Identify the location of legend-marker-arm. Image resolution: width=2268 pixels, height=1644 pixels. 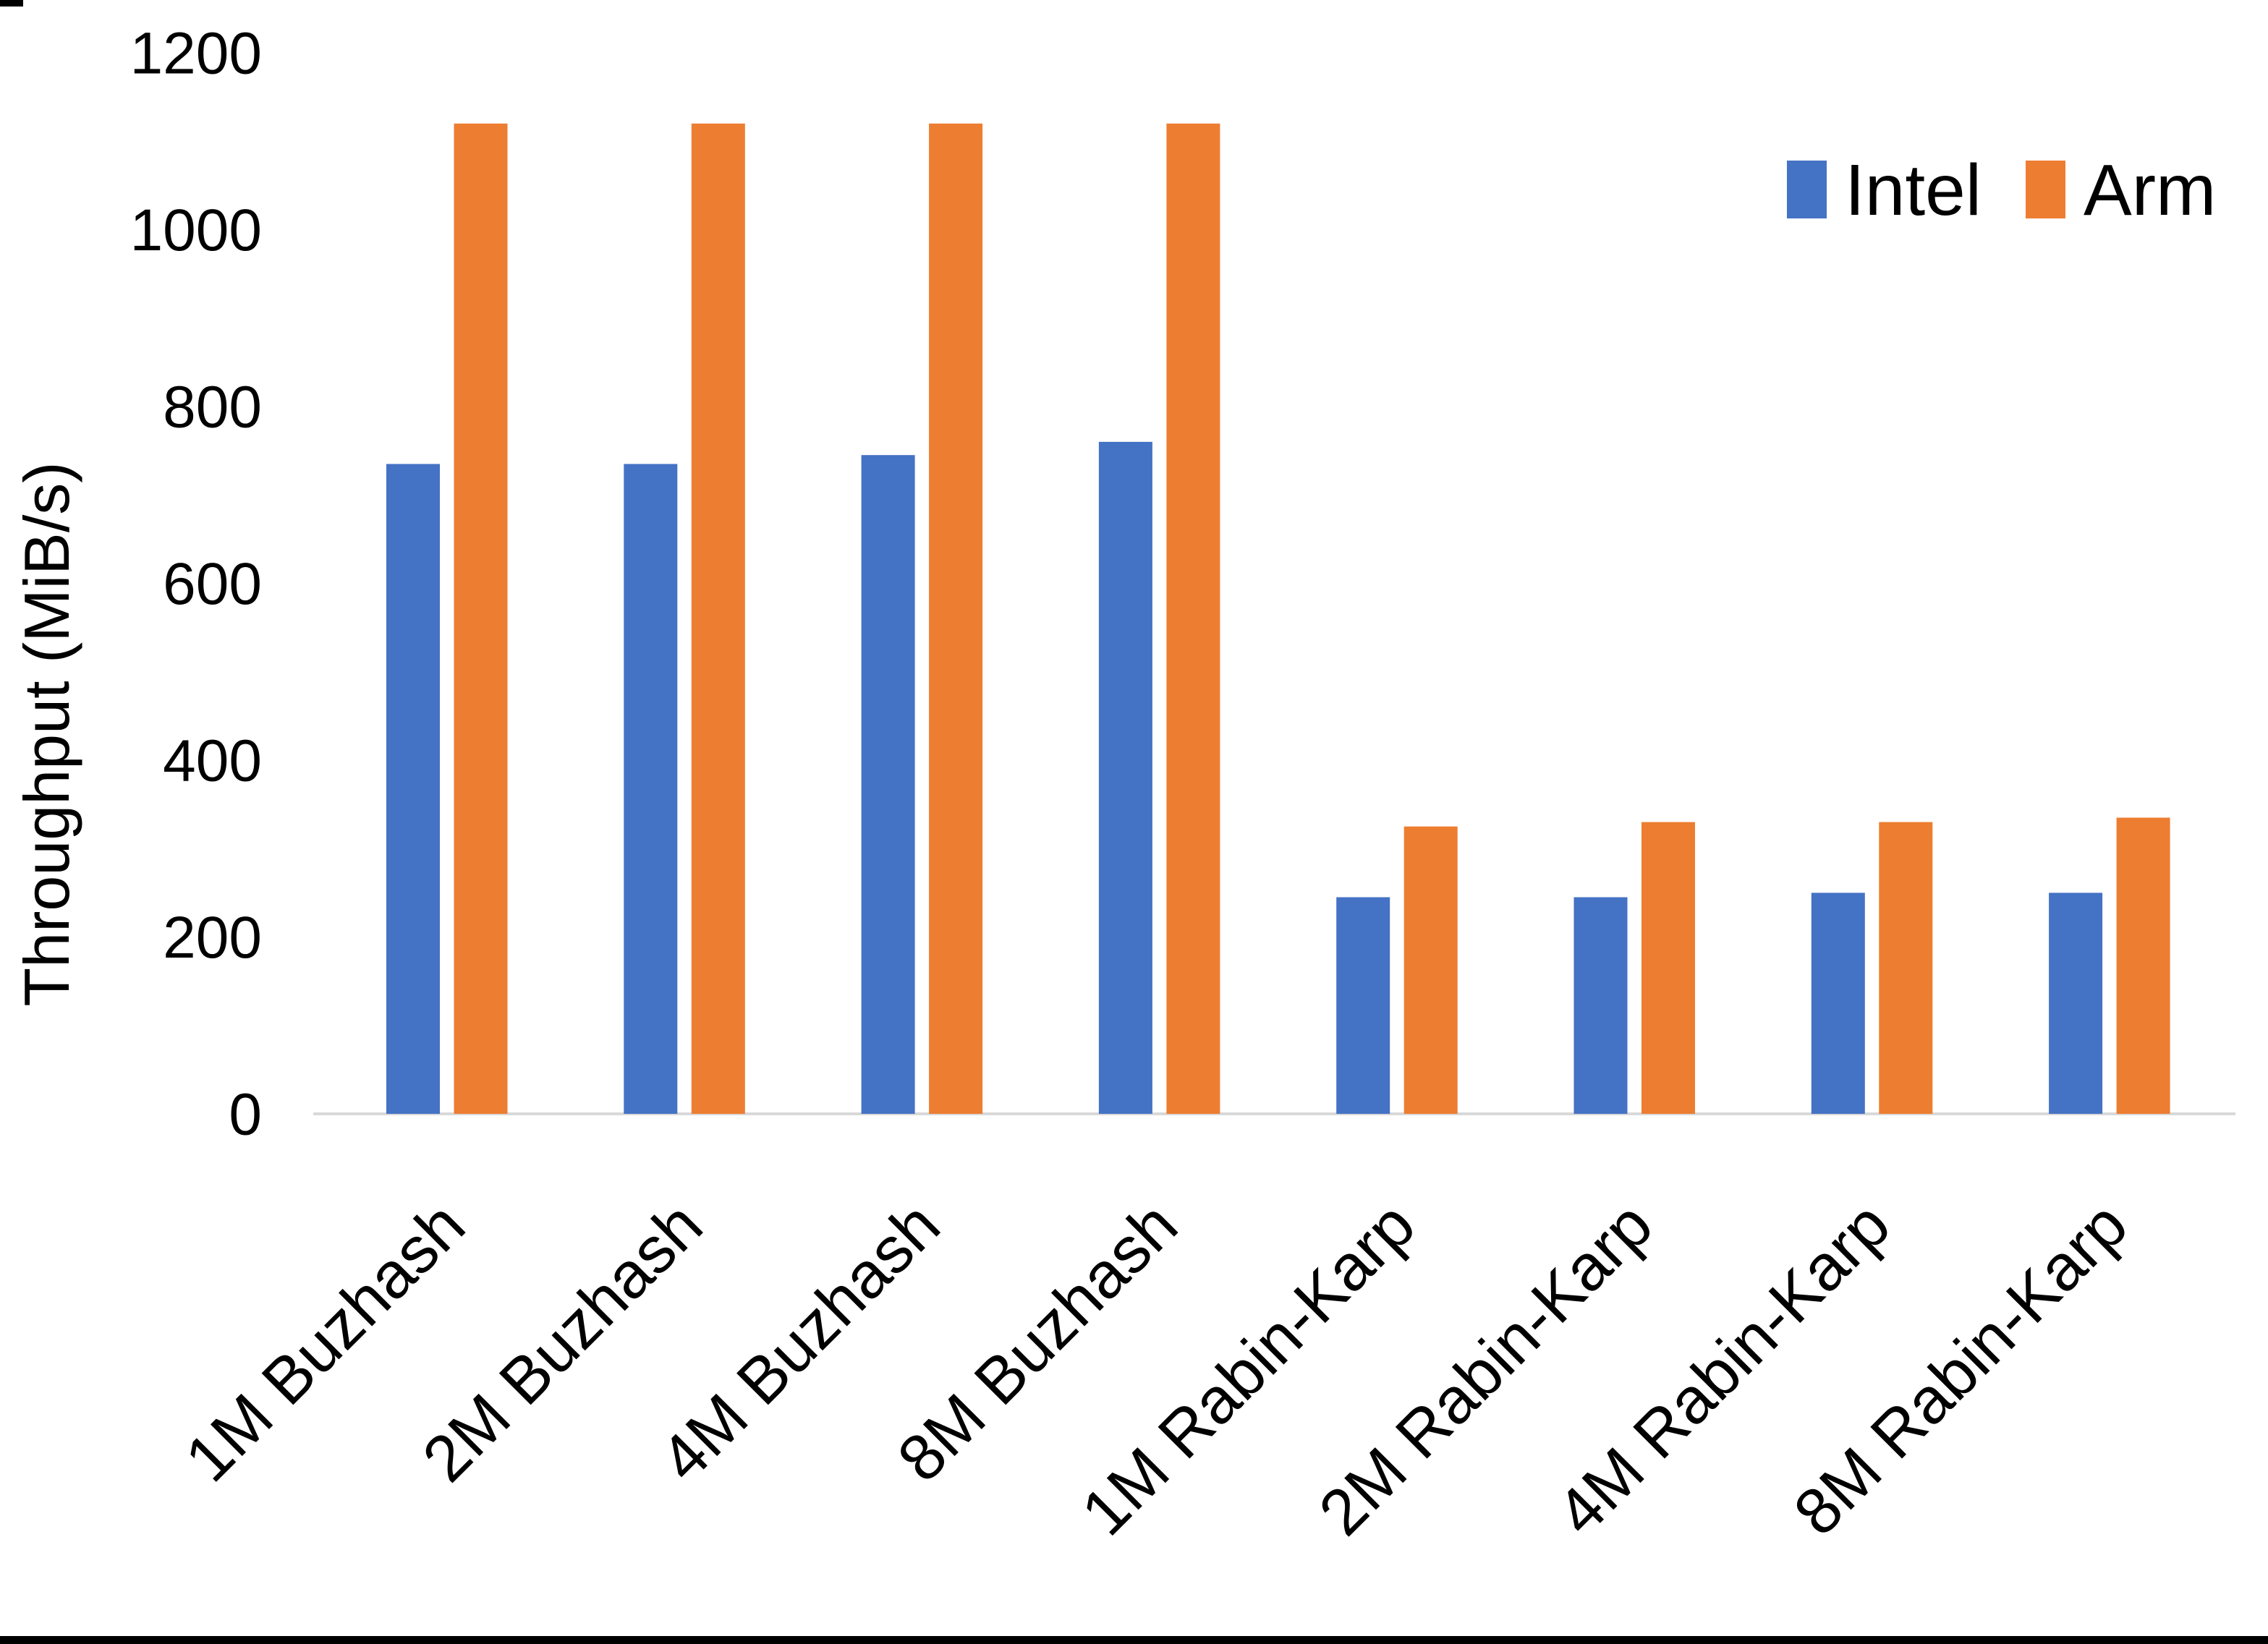
(2045, 189).